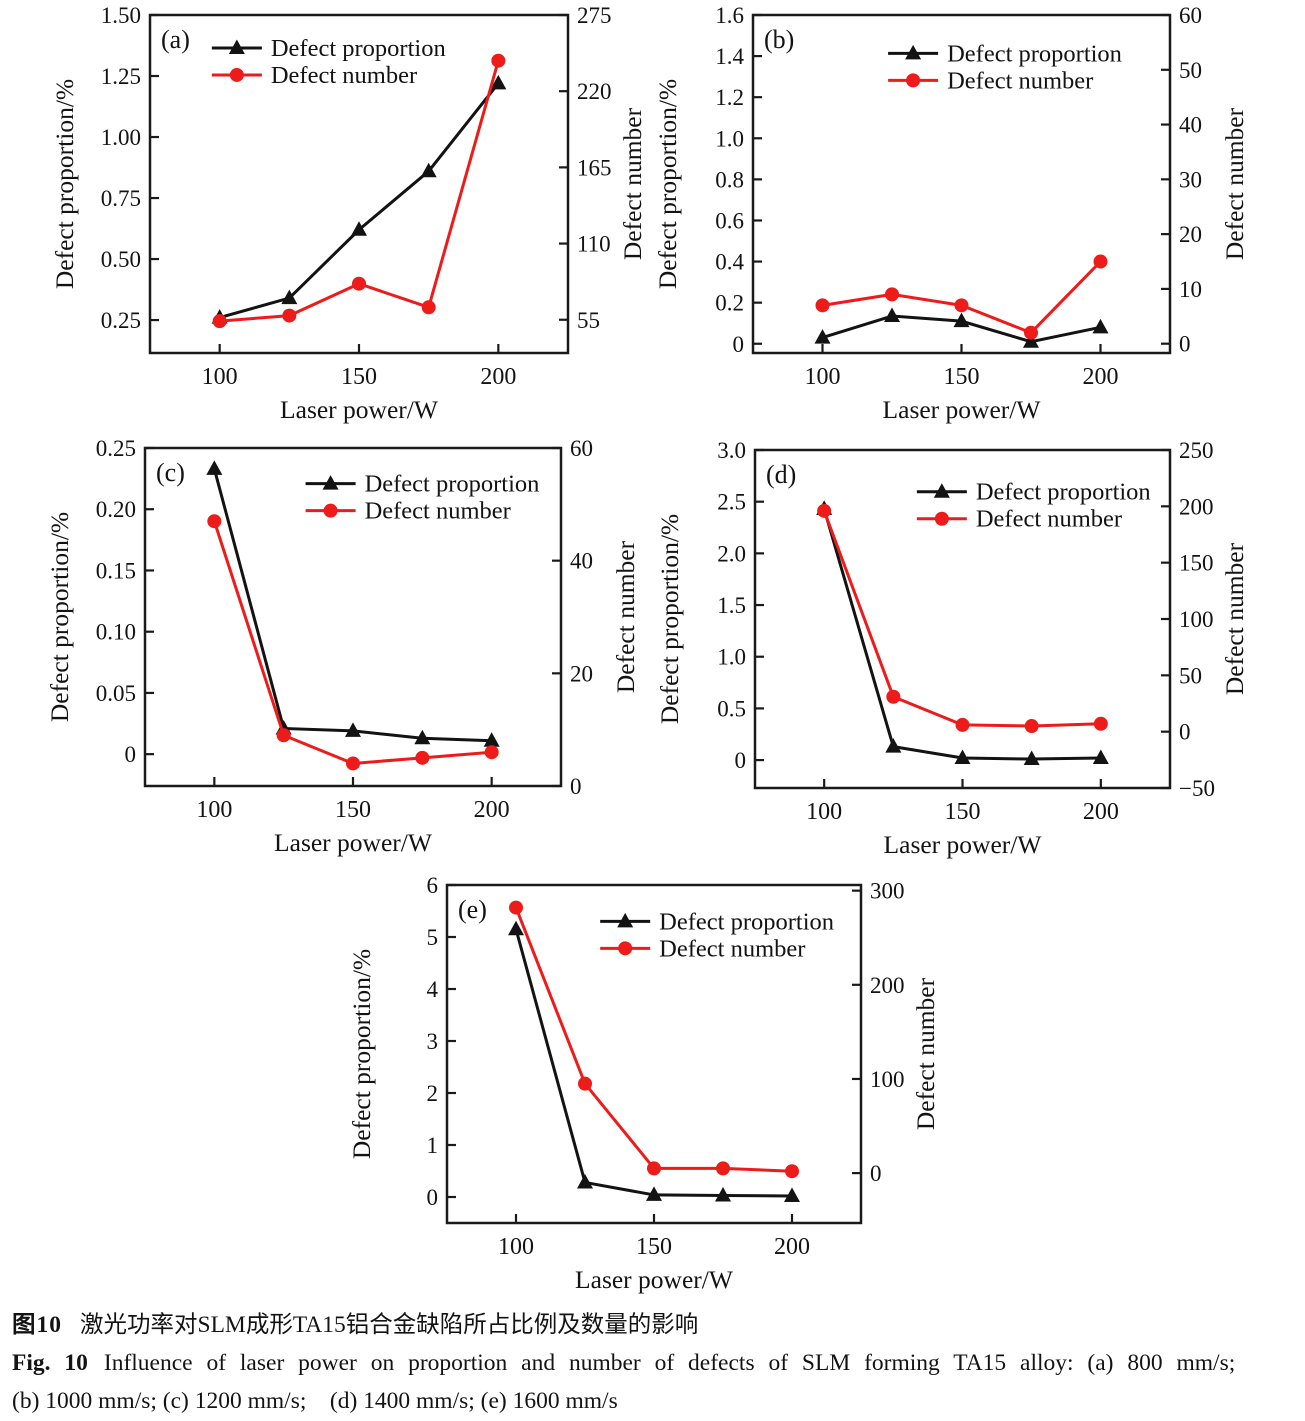  What do you see at coordinates (653, 1063) in the screenshot?
I see `series-line-triangle` at bounding box center [653, 1063].